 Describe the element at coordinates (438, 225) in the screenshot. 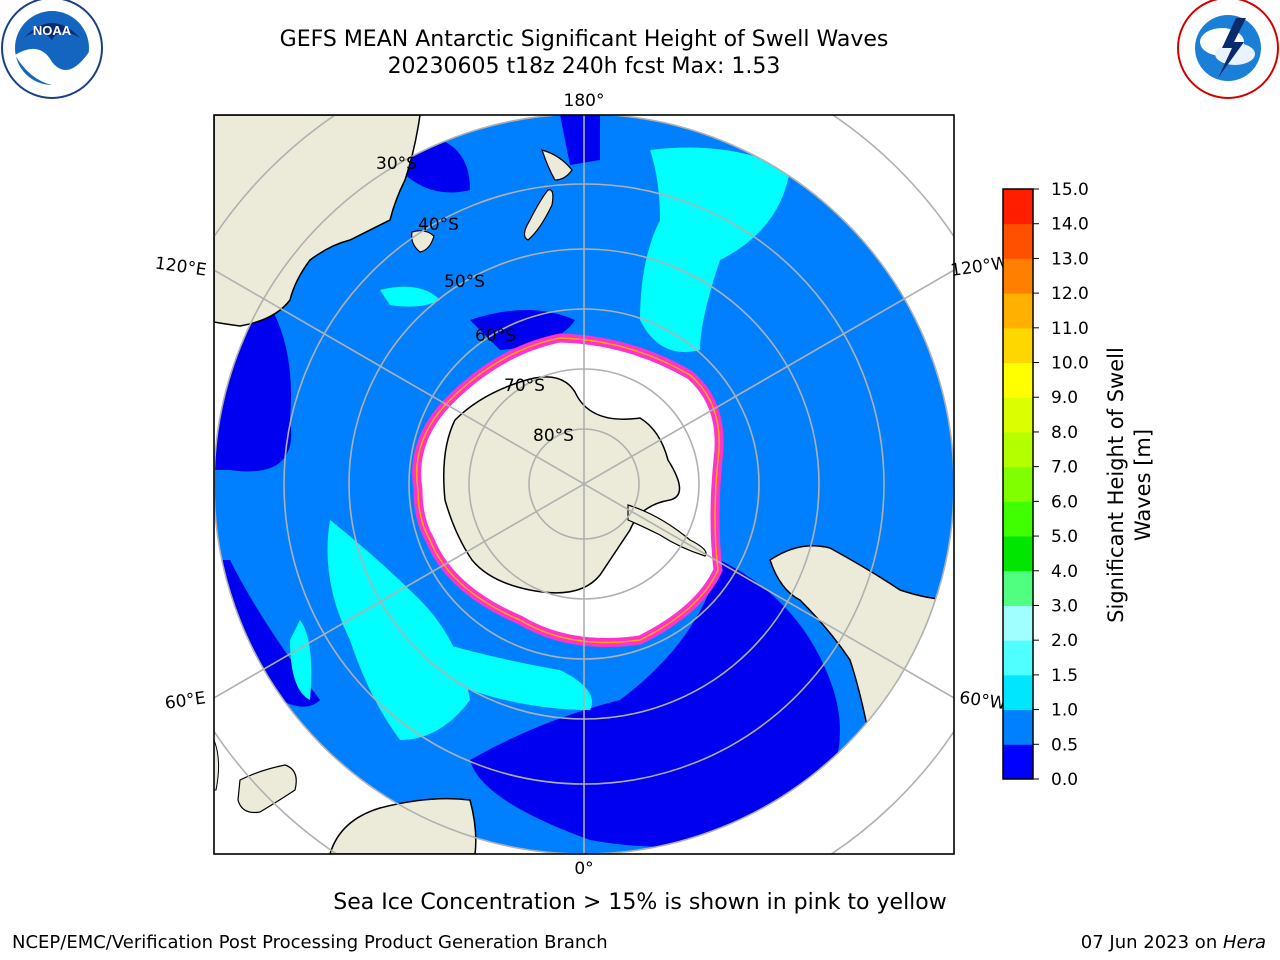

I see `lat-label-40s: 40°S` at that location.